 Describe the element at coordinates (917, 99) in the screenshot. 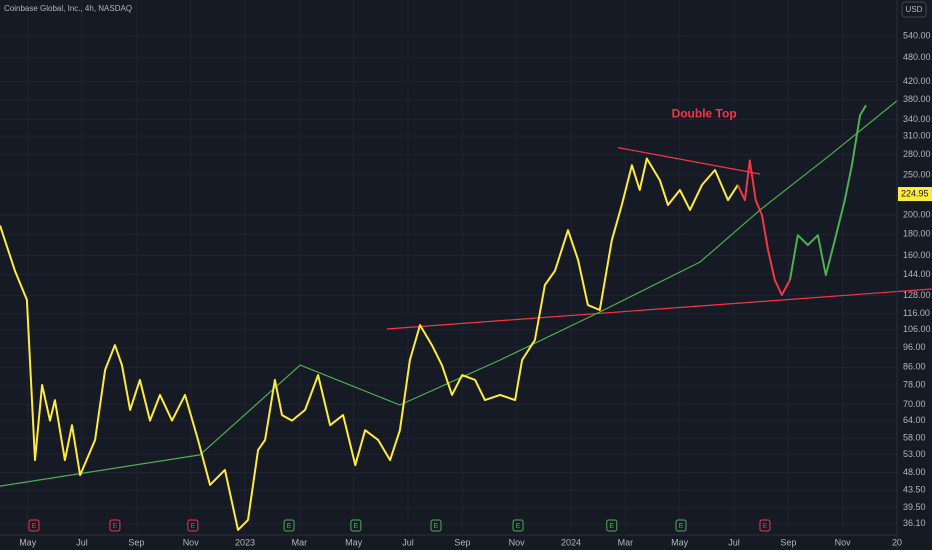

I see `y-tick-label: 380.00` at that location.